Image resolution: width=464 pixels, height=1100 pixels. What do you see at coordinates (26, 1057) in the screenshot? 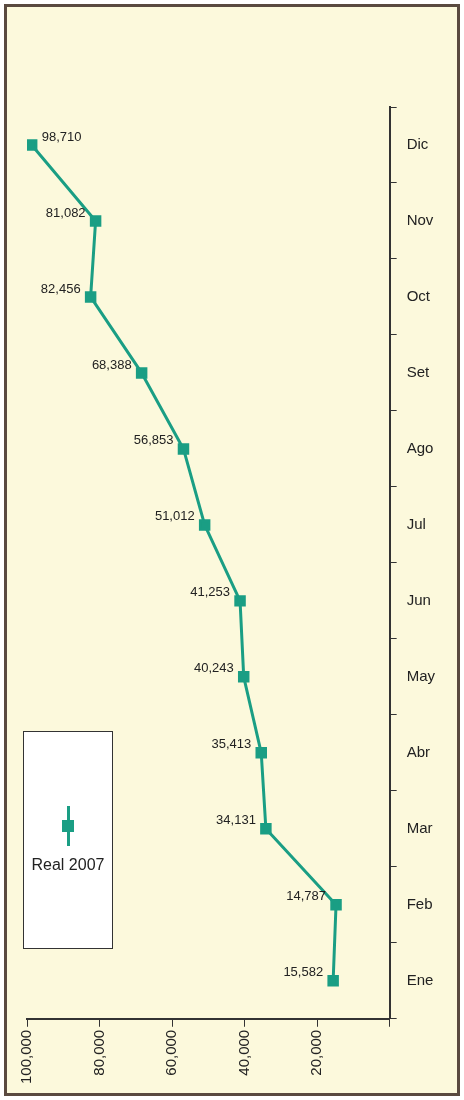
I see `x-tick-label: 100,000` at bounding box center [26, 1057].